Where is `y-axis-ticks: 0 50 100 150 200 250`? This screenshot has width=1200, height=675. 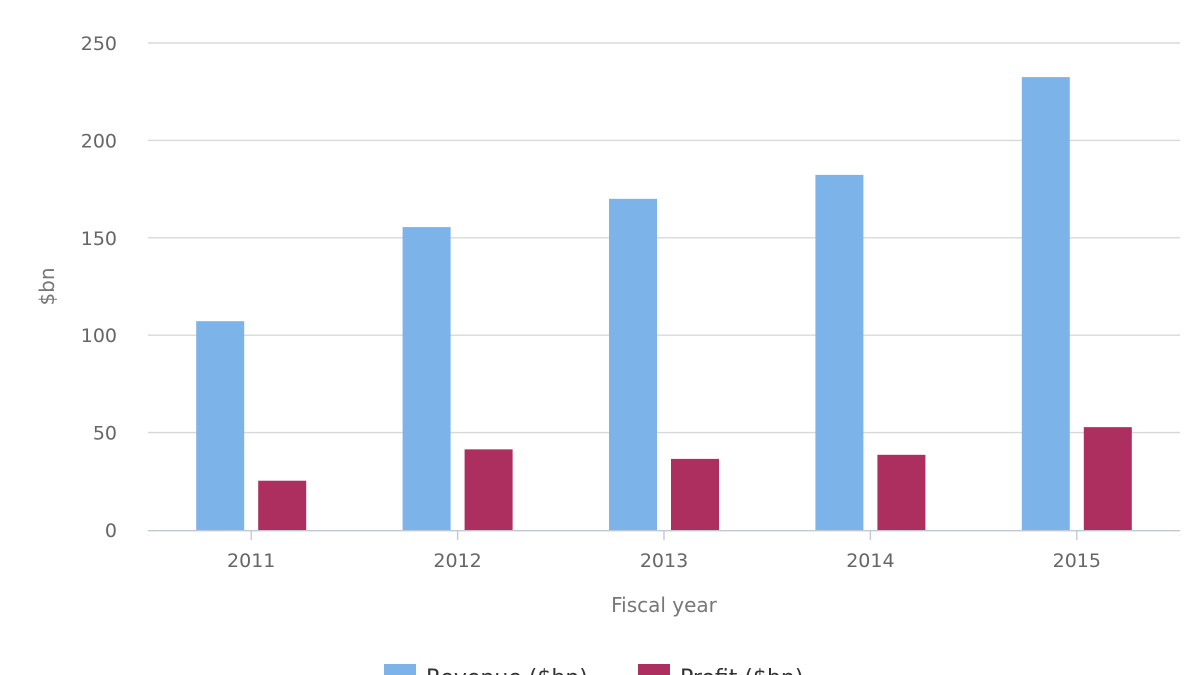
y-axis-ticks: 0 50 100 150 200 250 is located at coordinates (99, 287).